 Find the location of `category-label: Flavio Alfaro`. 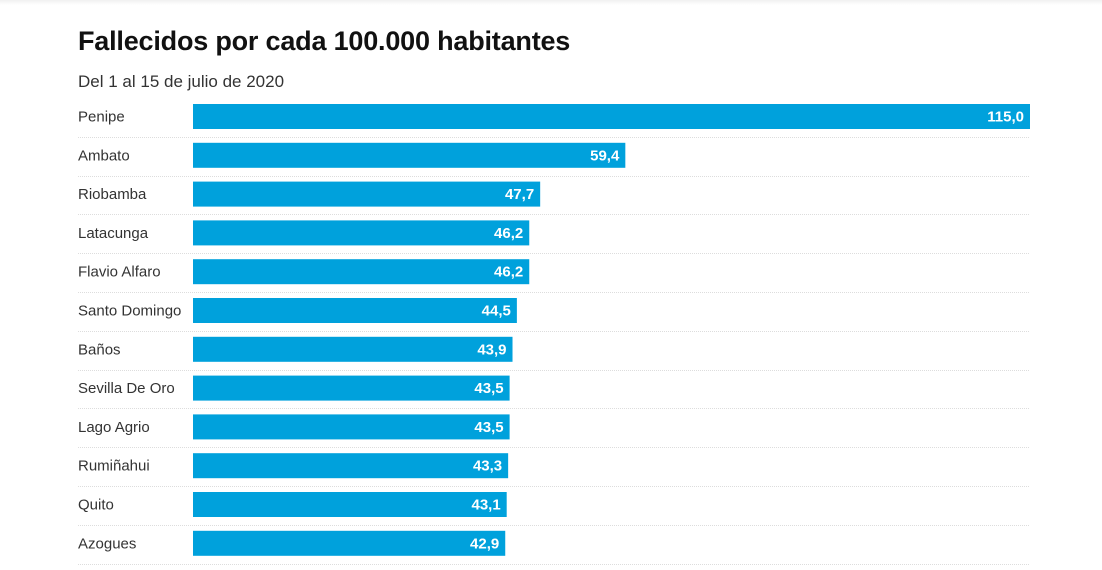

category-label: Flavio Alfaro is located at coordinates (119, 272).